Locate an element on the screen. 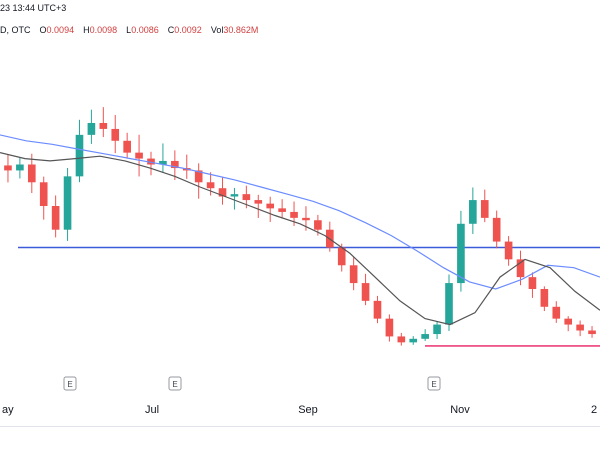  x-tick-label: 2 is located at coordinates (594, 410).